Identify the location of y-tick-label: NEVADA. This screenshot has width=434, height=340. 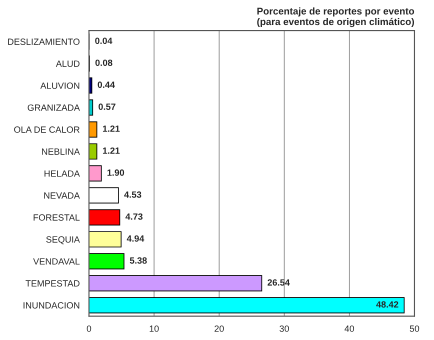
(62, 195).